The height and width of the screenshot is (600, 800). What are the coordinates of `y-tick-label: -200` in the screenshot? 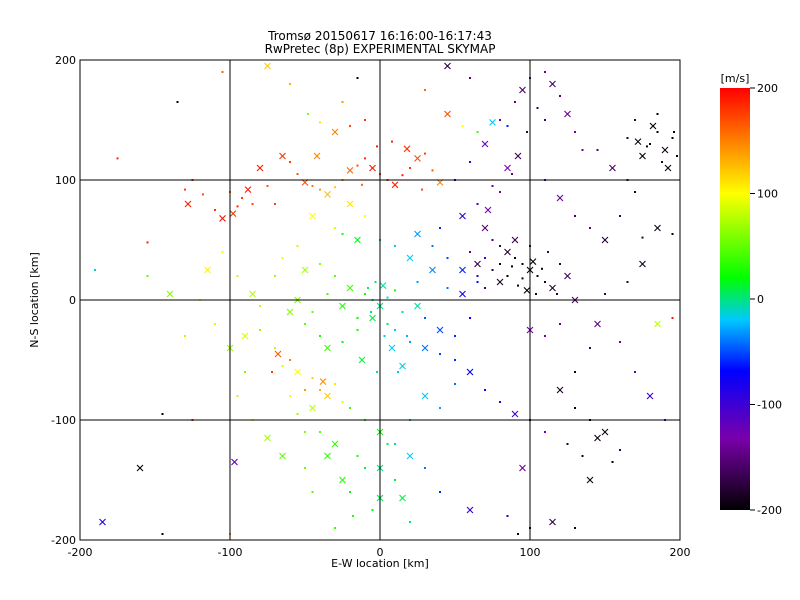 It's located at (63, 540).